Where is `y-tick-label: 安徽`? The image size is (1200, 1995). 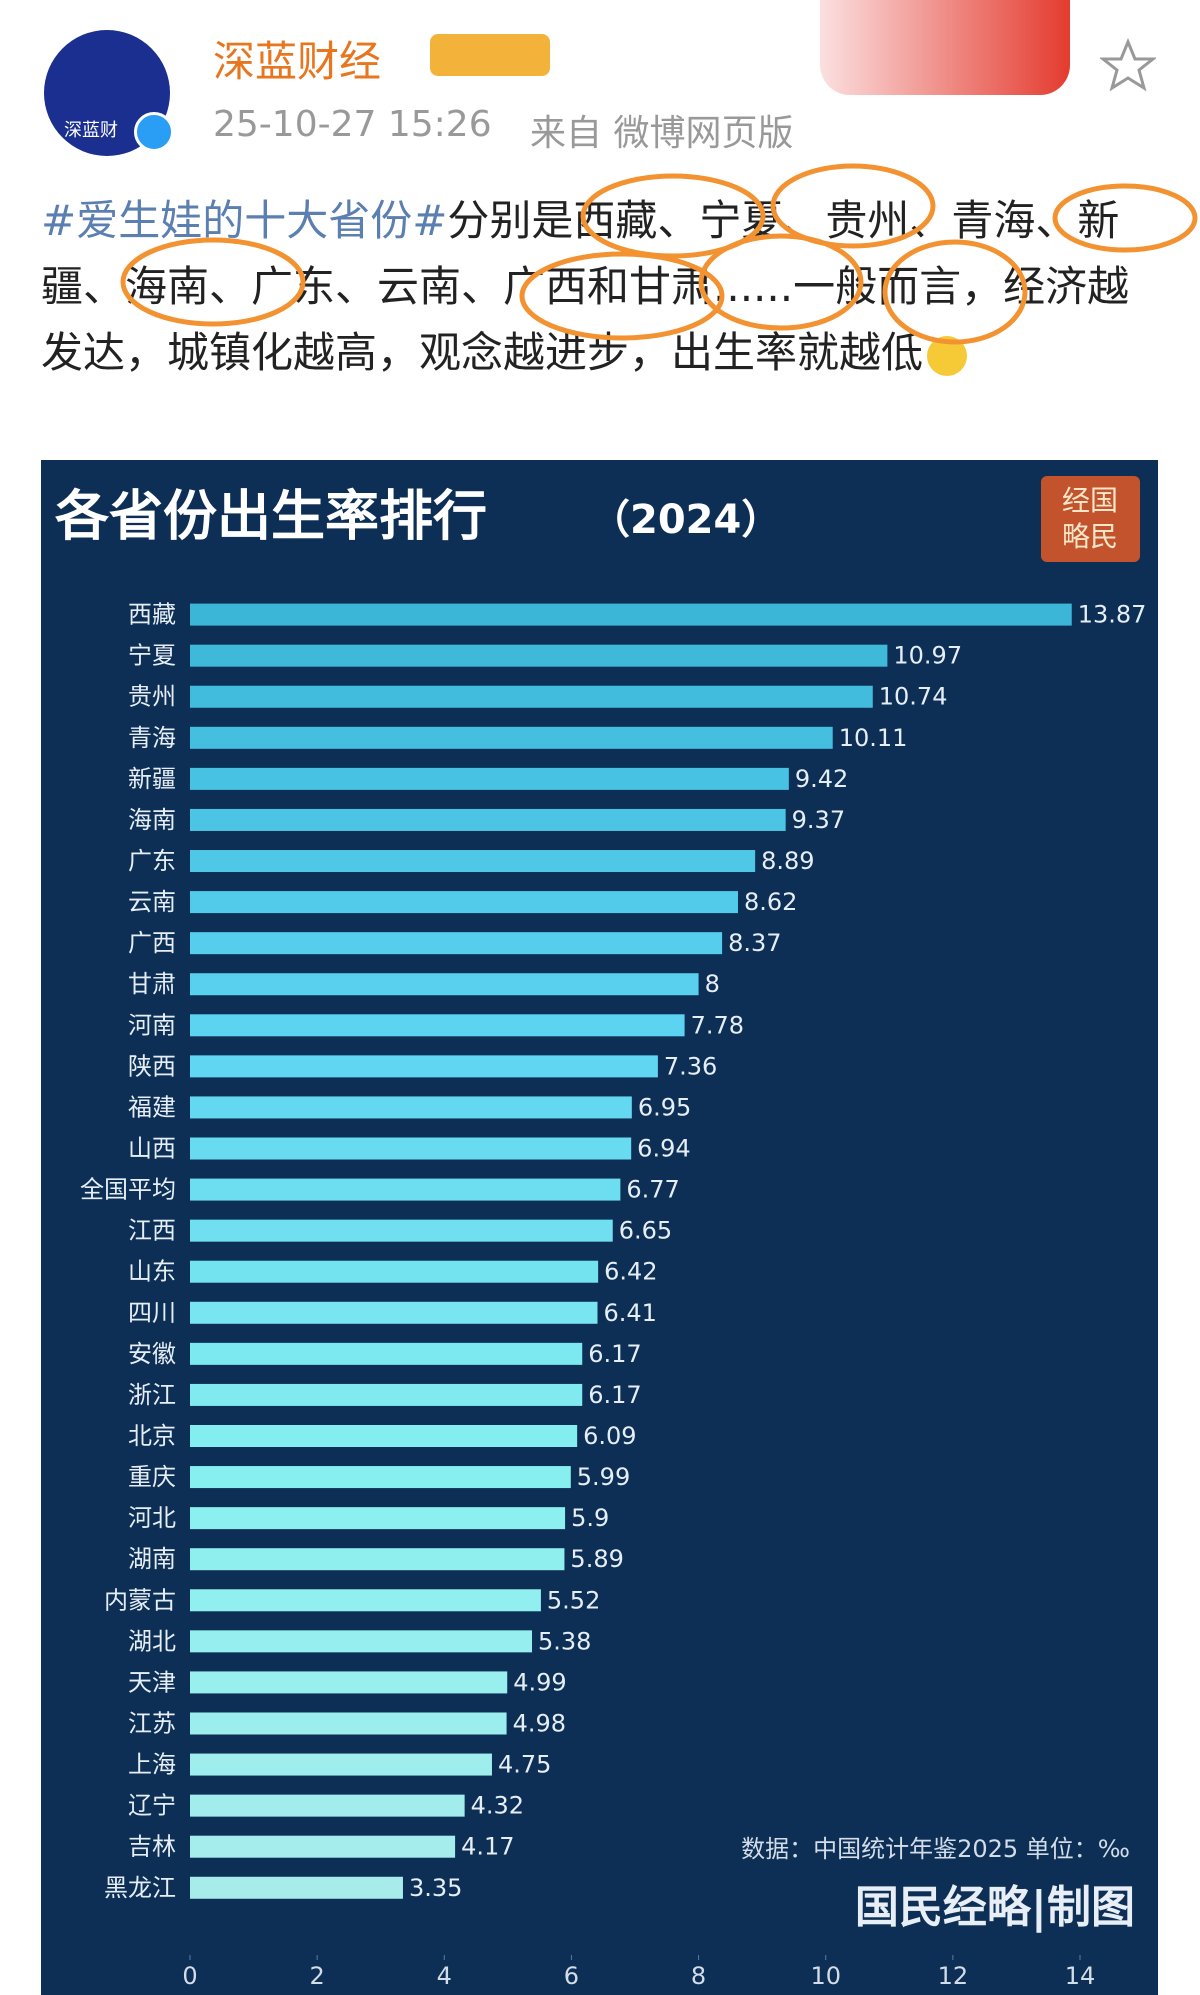
y-tick-label: 安徽 is located at coordinates (152, 1354).